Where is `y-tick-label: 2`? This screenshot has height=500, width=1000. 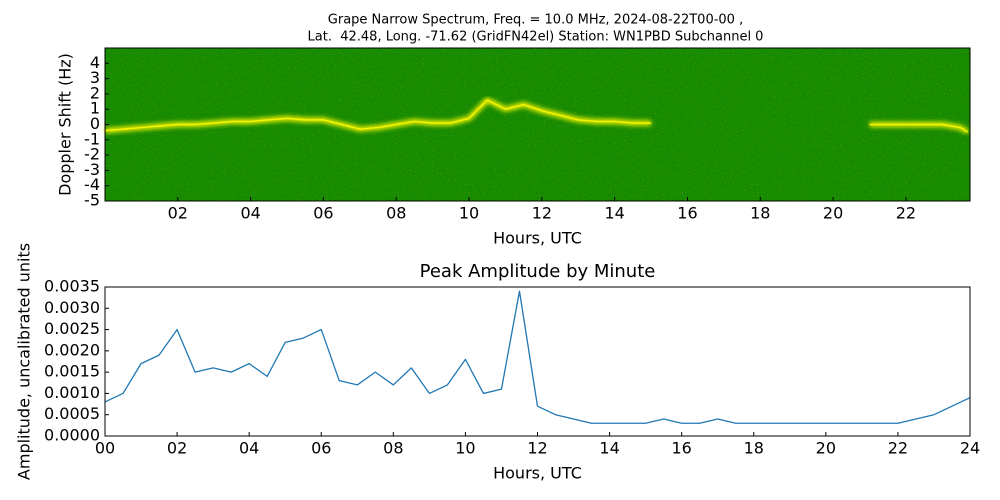 y-tick-label: 2 is located at coordinates (95, 92).